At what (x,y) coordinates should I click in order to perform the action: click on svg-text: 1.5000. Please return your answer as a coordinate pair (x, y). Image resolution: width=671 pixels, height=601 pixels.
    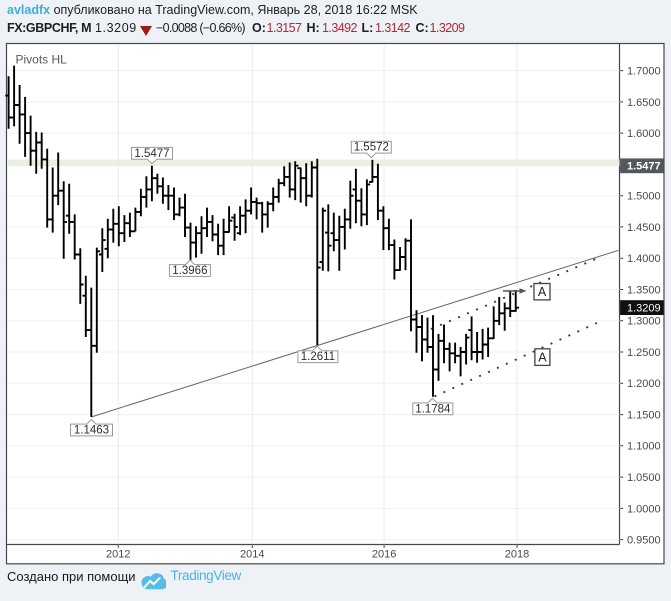
    Looking at the image, I should click on (644, 197).